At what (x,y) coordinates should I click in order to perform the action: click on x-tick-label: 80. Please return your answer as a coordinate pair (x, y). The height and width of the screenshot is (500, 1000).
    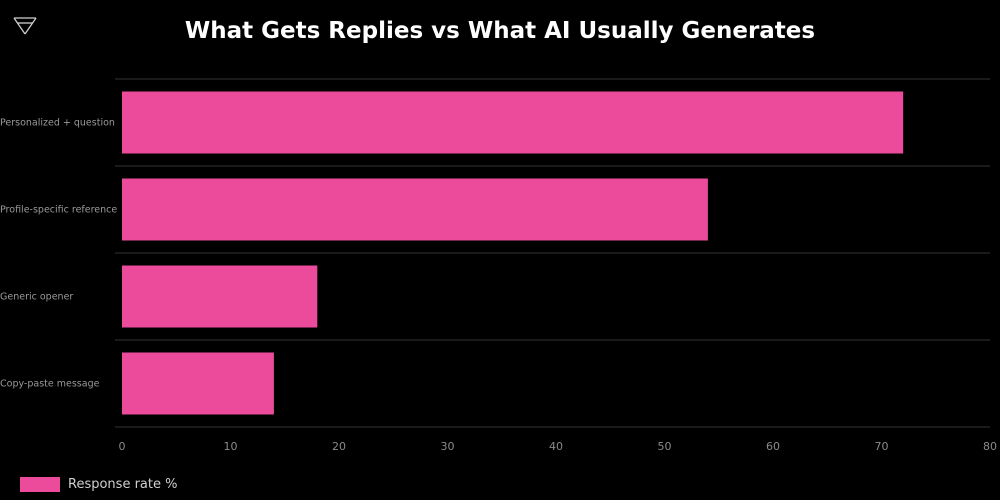
    Looking at the image, I should click on (990, 446).